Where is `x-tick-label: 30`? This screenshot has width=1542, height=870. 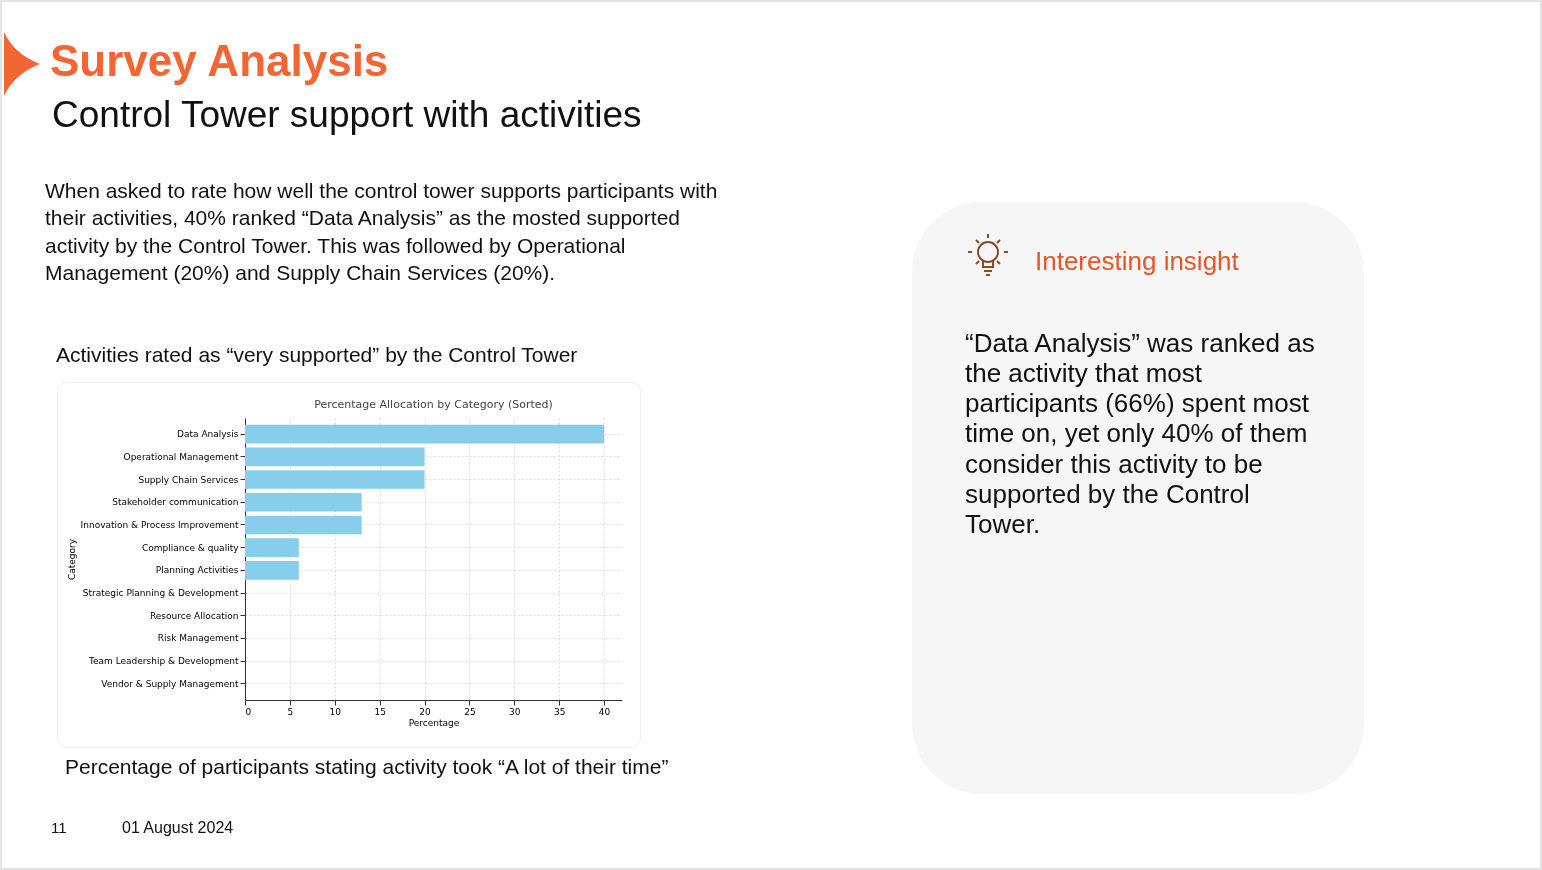
x-tick-label: 30 is located at coordinates (515, 711).